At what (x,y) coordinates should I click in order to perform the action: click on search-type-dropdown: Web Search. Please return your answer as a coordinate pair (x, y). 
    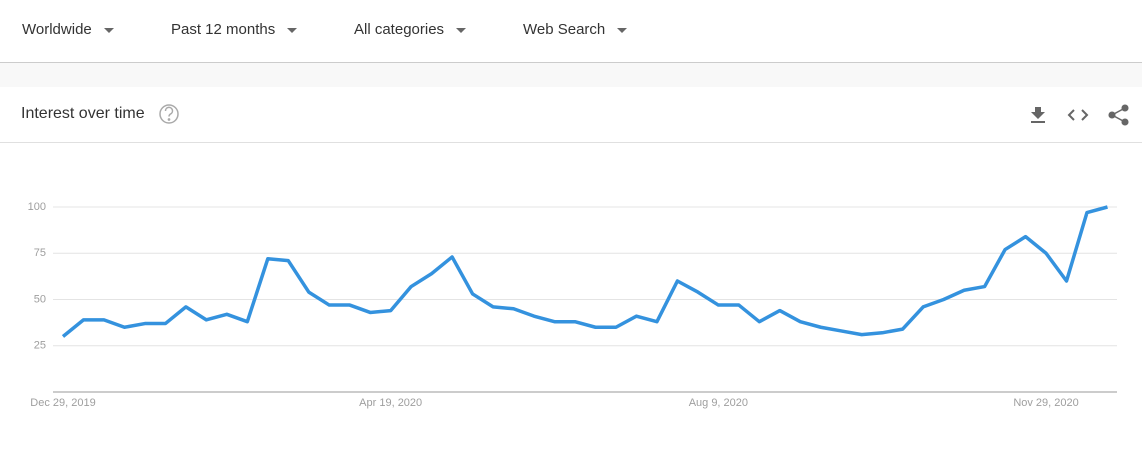
    Looking at the image, I should click on (575, 29).